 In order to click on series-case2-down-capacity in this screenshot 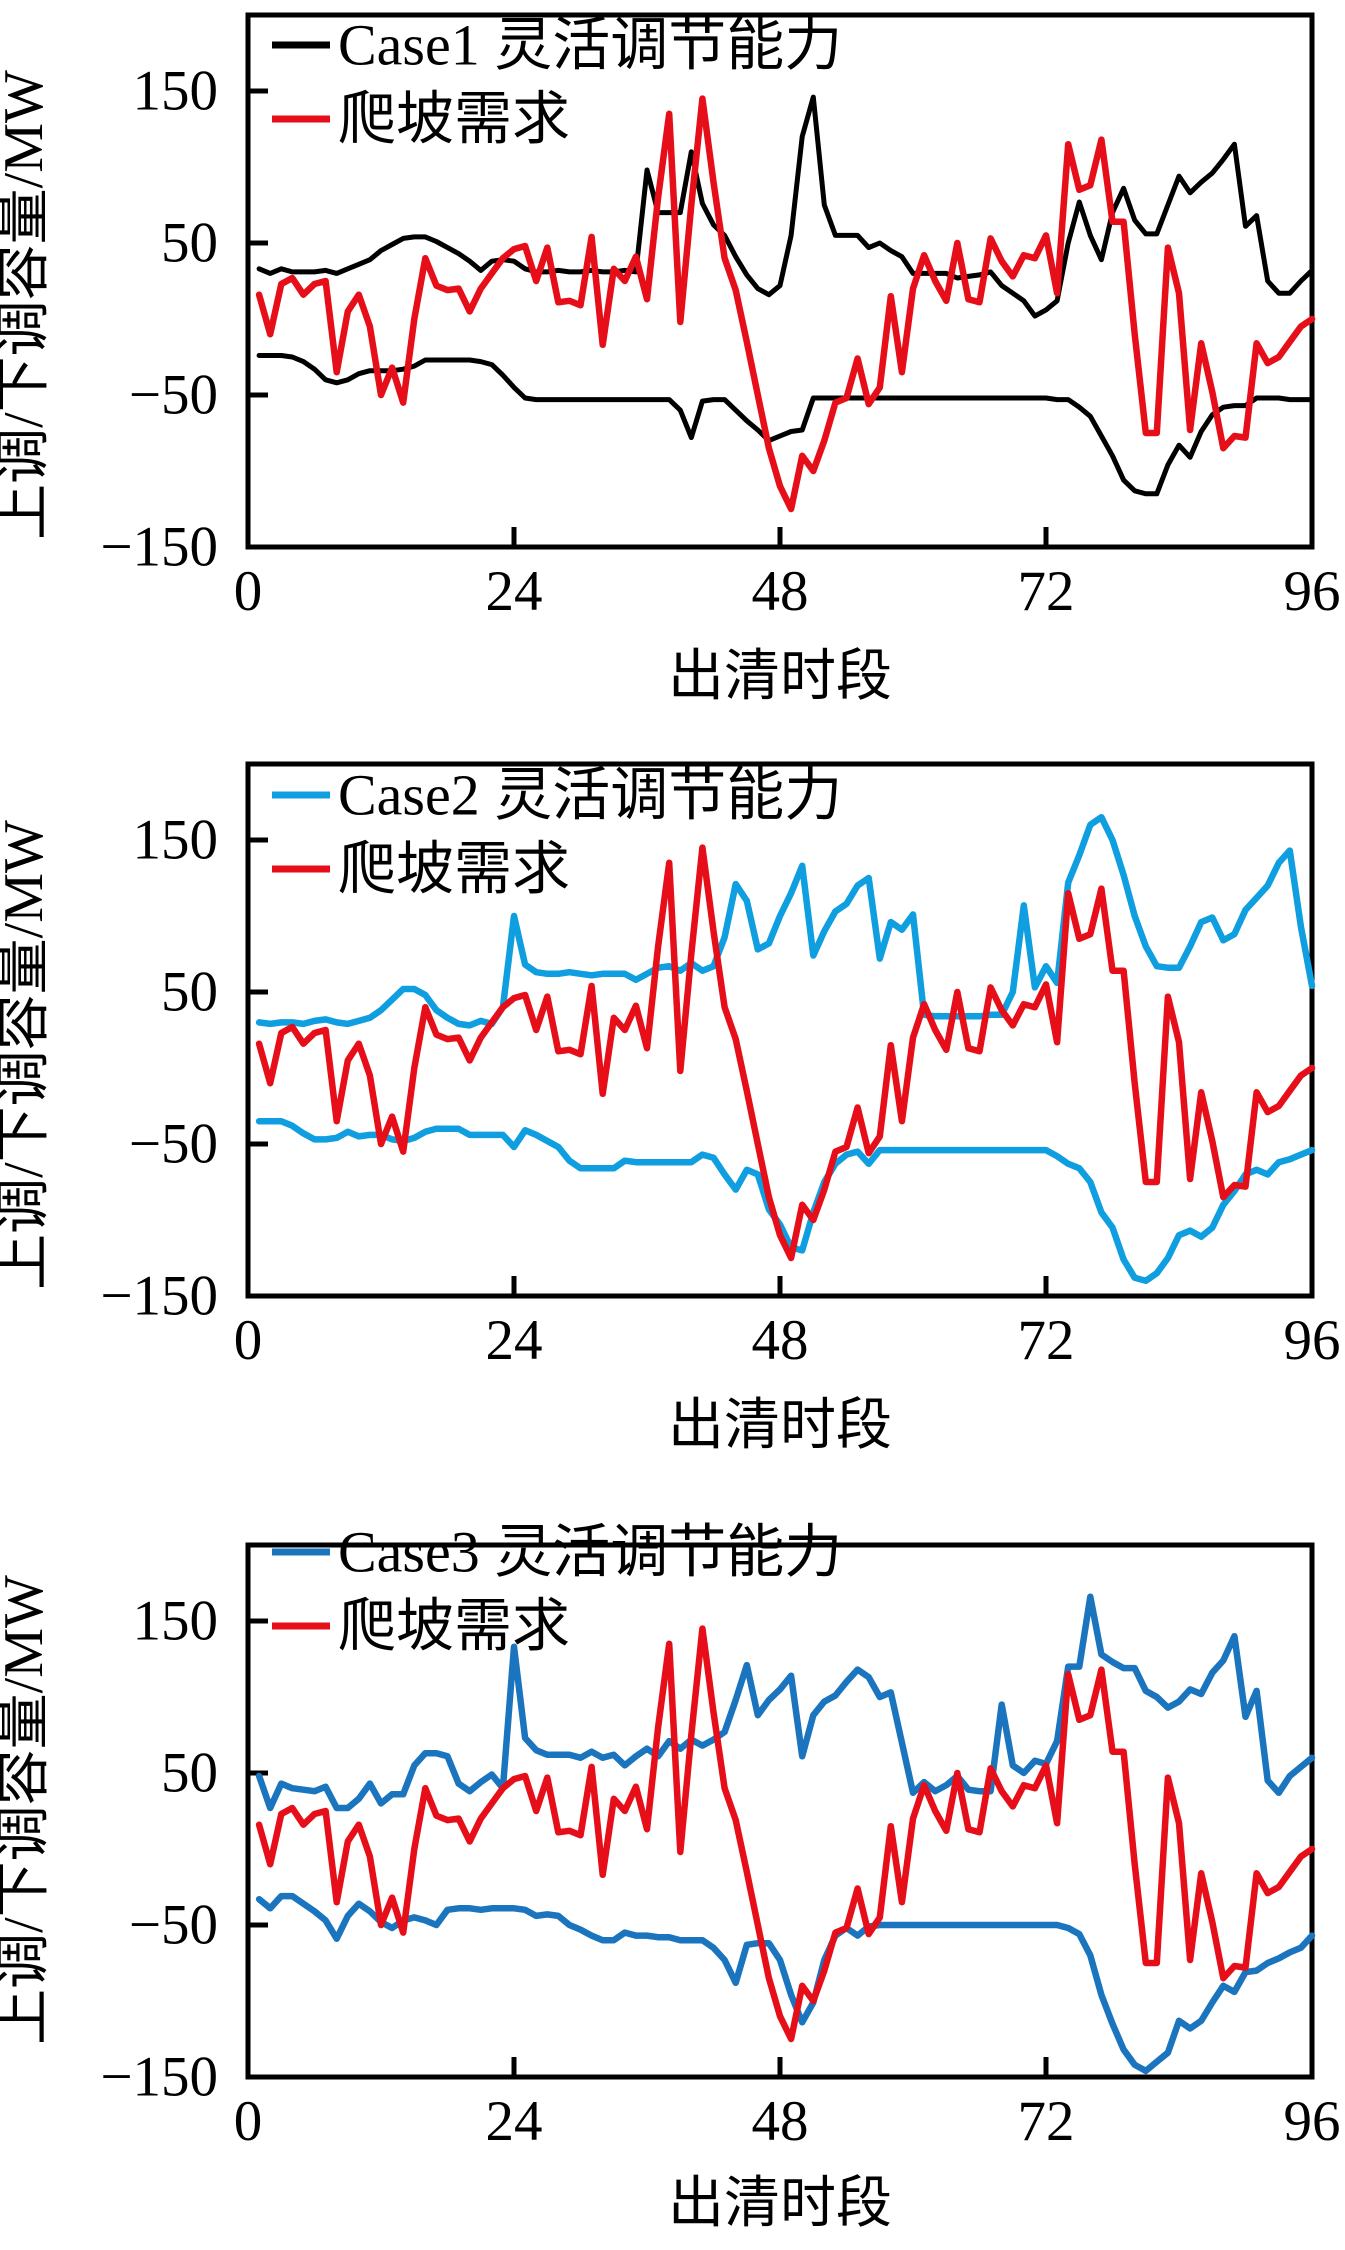, I will do `click(785, 1201)`.